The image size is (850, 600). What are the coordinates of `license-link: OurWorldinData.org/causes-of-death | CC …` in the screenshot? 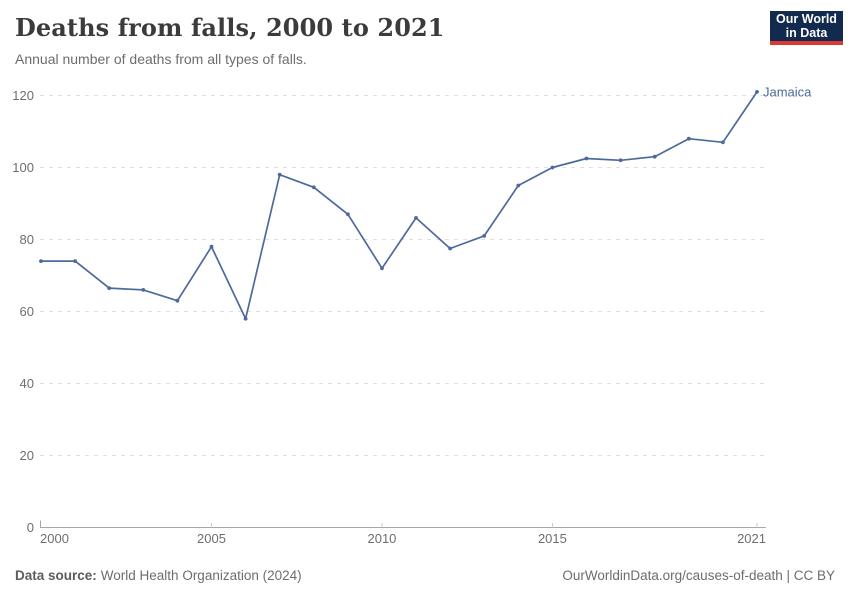 It's located at (698, 575).